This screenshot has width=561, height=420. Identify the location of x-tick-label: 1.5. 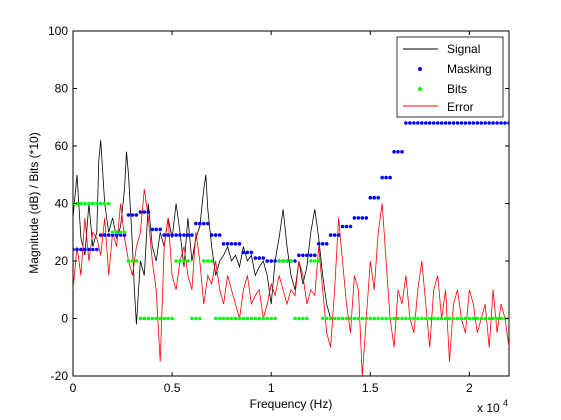
(370, 388).